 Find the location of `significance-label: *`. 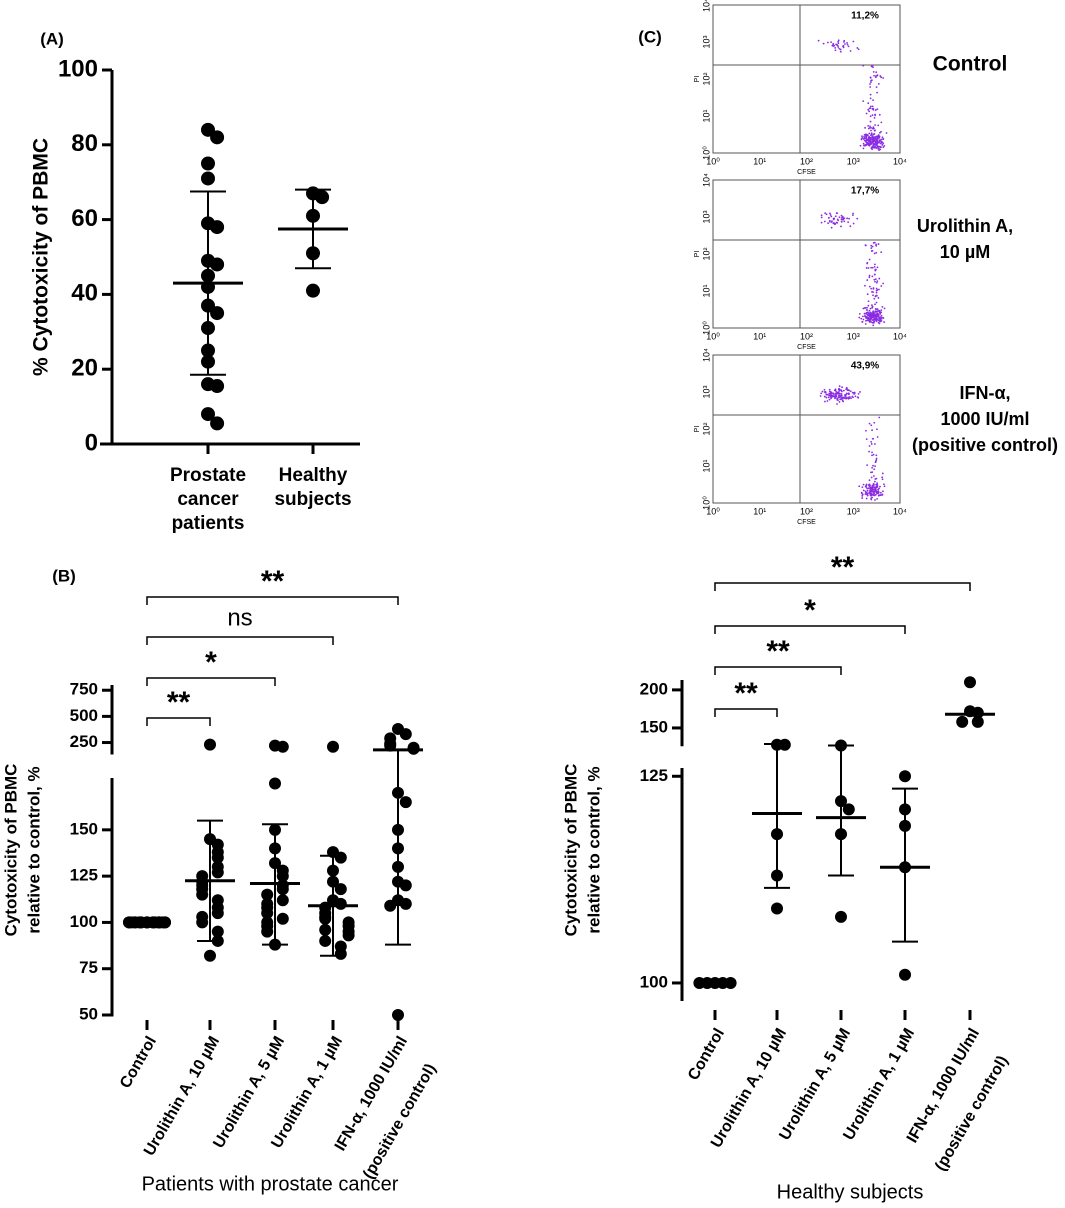

significance-label: * is located at coordinates (810, 610).